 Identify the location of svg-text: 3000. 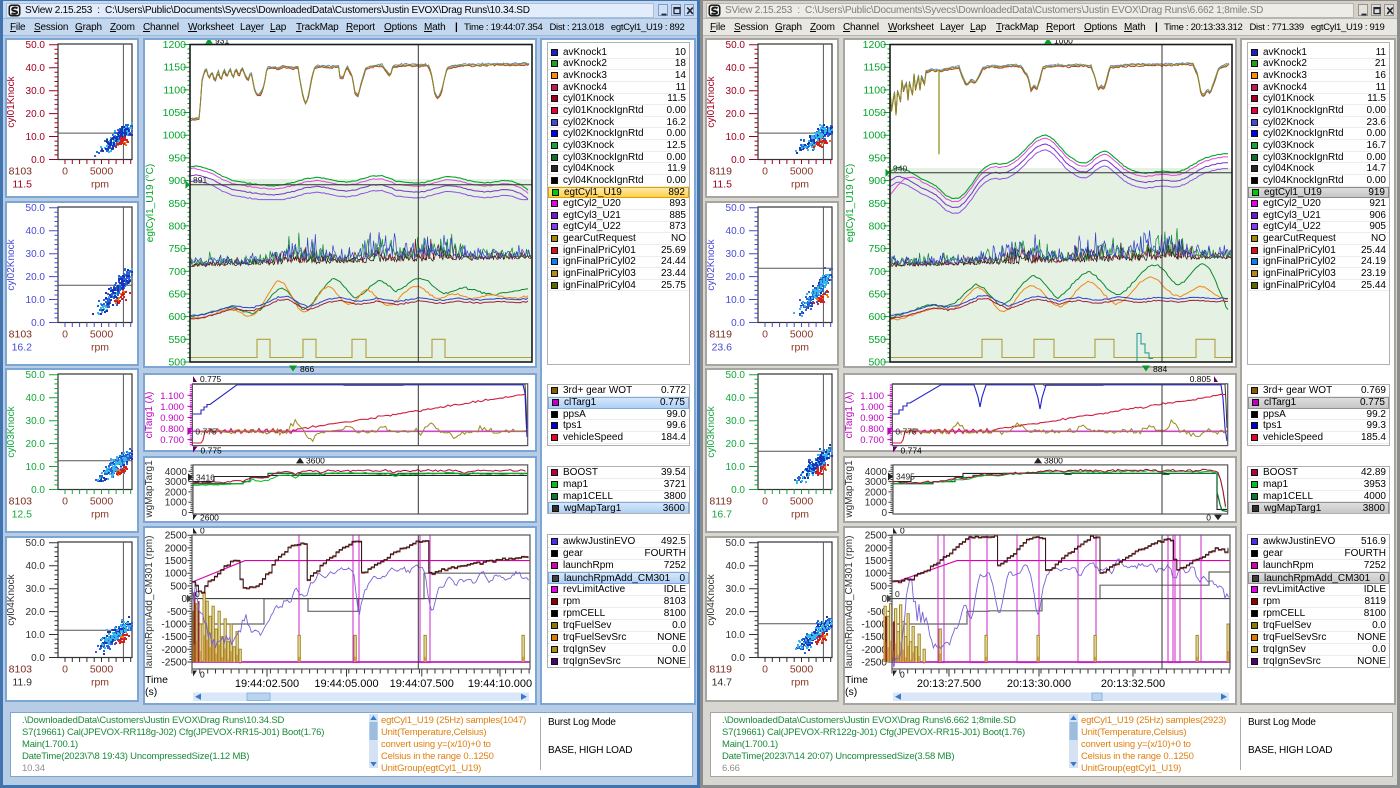
(176, 482).